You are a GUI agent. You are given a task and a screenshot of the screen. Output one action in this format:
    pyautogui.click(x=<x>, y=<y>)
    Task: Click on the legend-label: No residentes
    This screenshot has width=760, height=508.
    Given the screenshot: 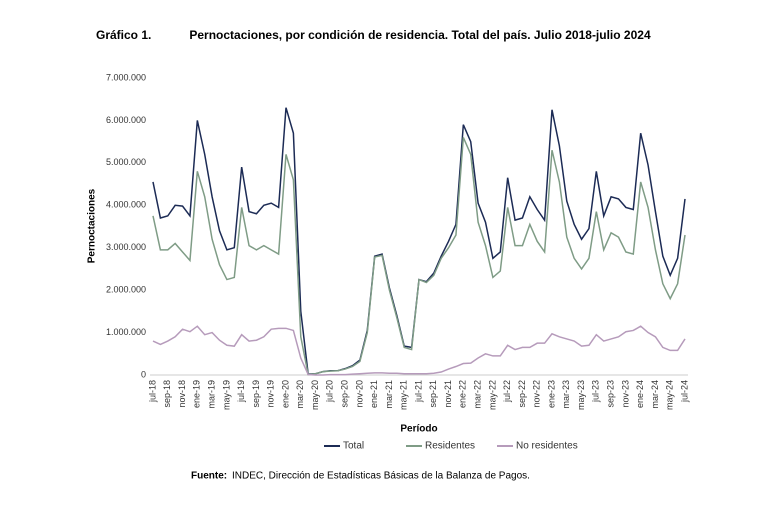 What is the action you would take?
    pyautogui.click(x=547, y=446)
    